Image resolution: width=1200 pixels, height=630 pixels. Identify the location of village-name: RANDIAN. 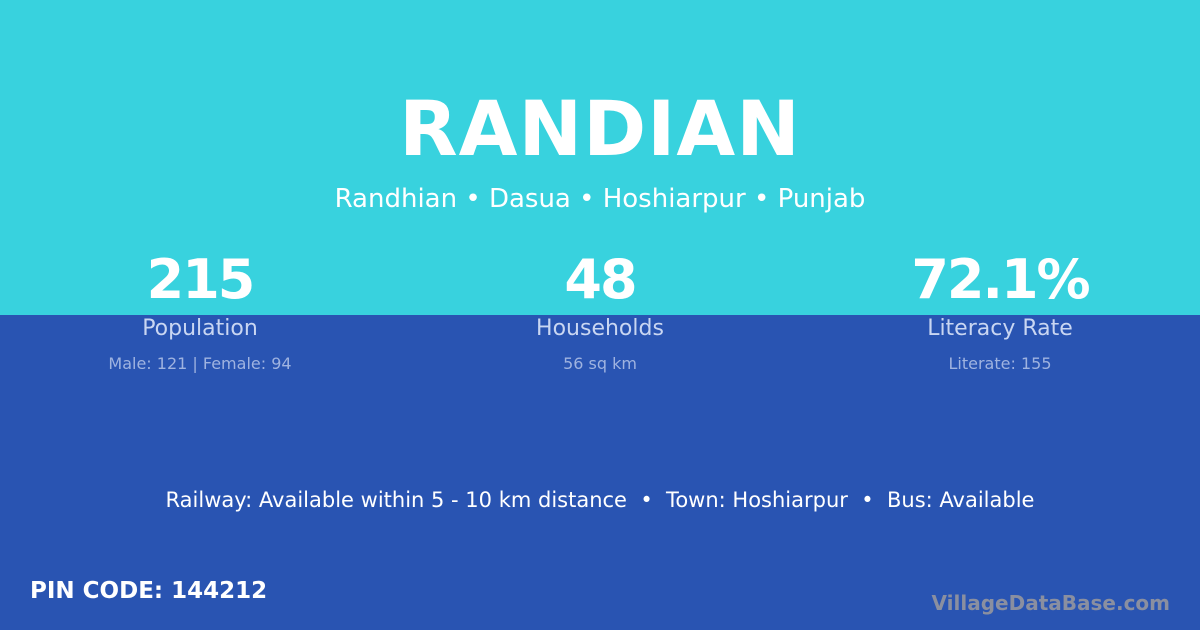
(600, 128).